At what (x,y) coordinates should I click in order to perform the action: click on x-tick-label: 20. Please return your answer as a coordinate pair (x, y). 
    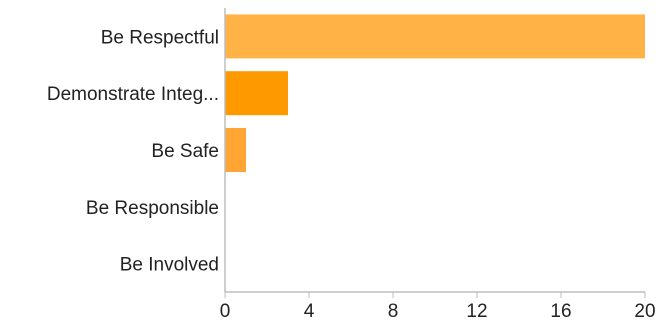
    Looking at the image, I should click on (644, 311).